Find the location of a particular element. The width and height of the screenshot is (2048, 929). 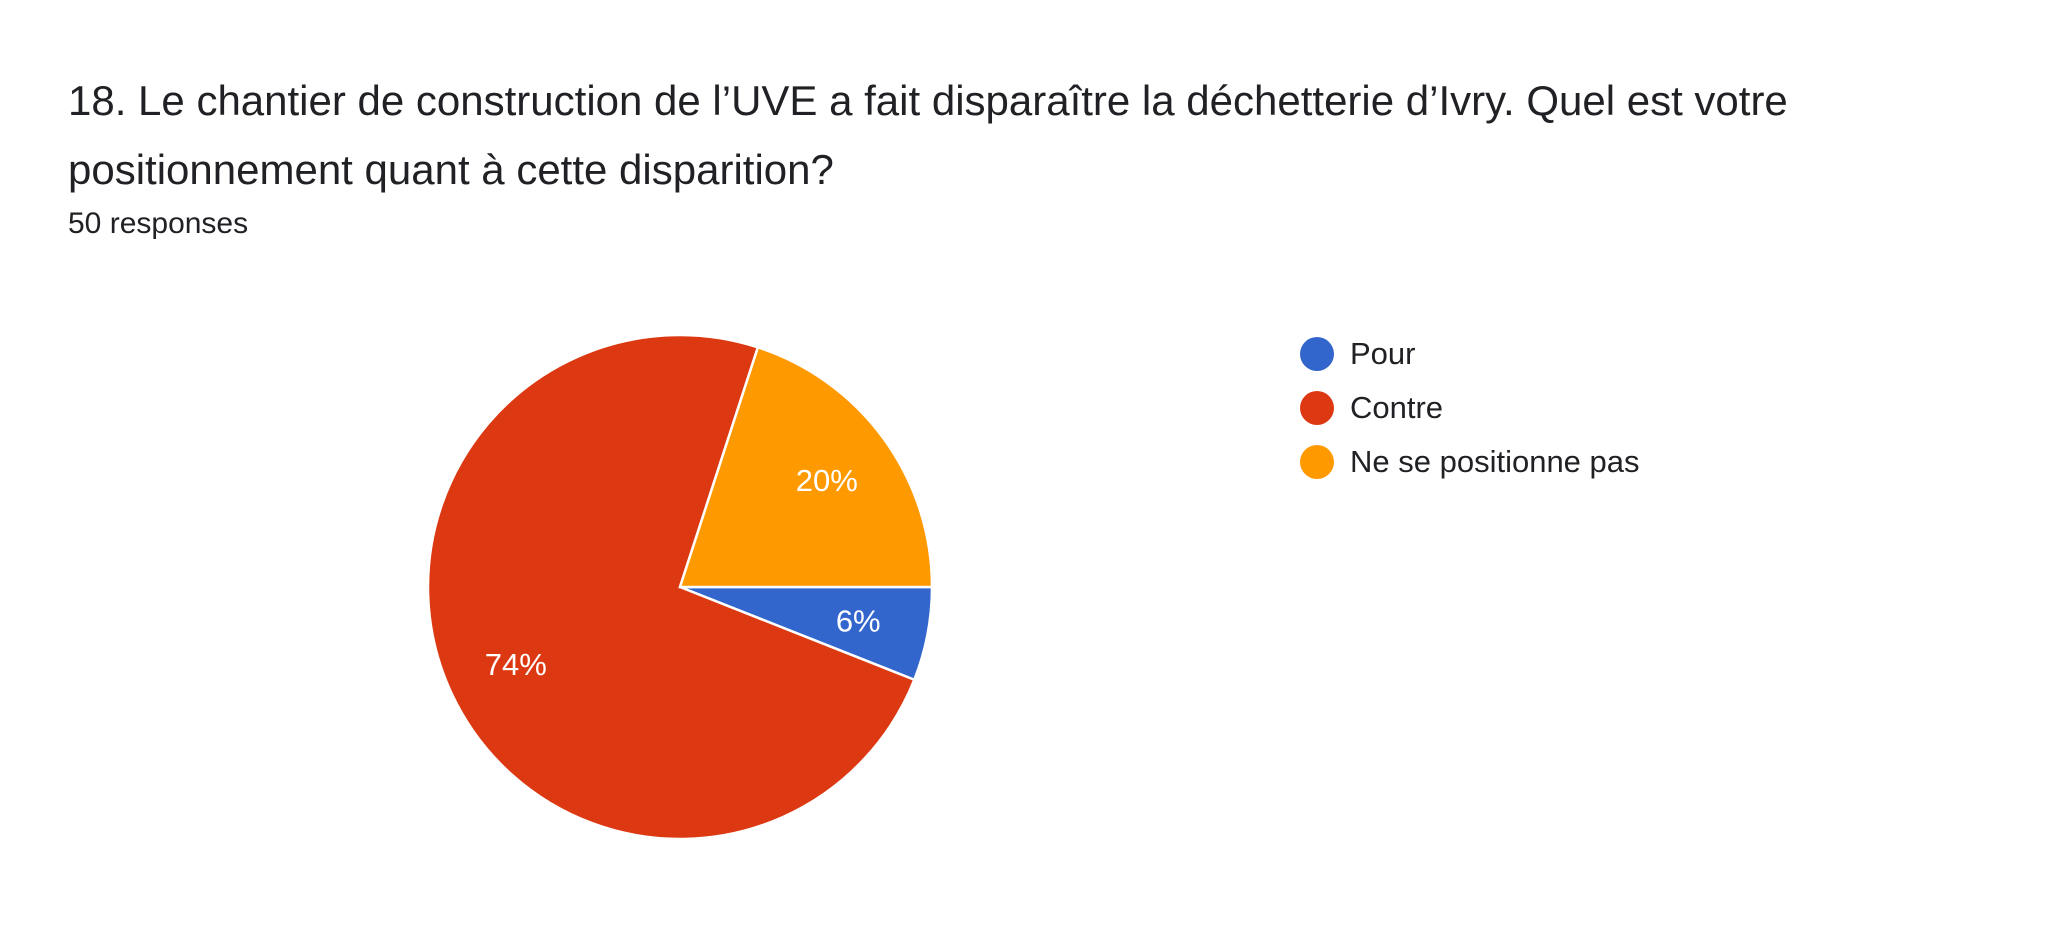

legend-swatch-contre is located at coordinates (1317, 408).